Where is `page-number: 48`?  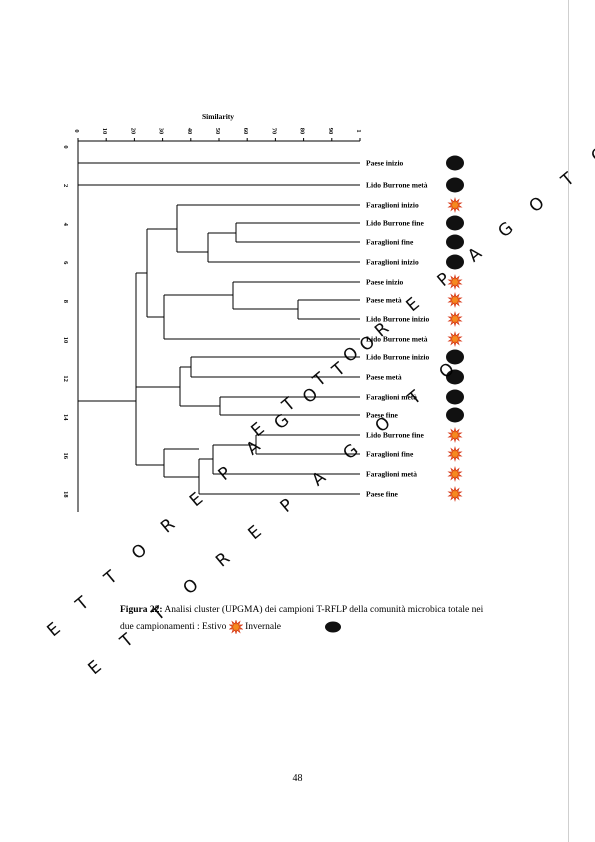 page-number: 48 is located at coordinates (297, 778).